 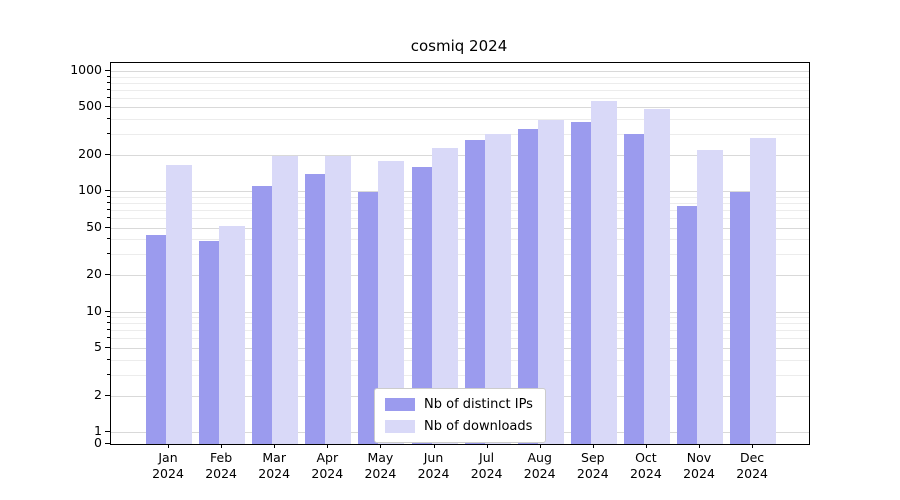 I want to click on y-tick-label: 5, so click(x=98, y=346).